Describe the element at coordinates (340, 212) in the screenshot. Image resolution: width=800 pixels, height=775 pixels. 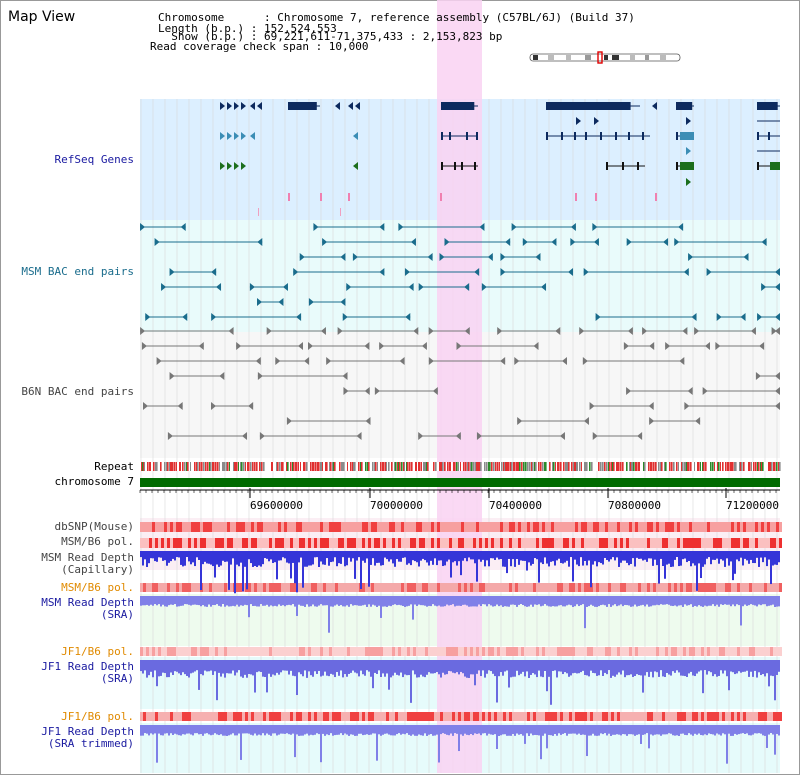
I see `gene-marker` at that location.